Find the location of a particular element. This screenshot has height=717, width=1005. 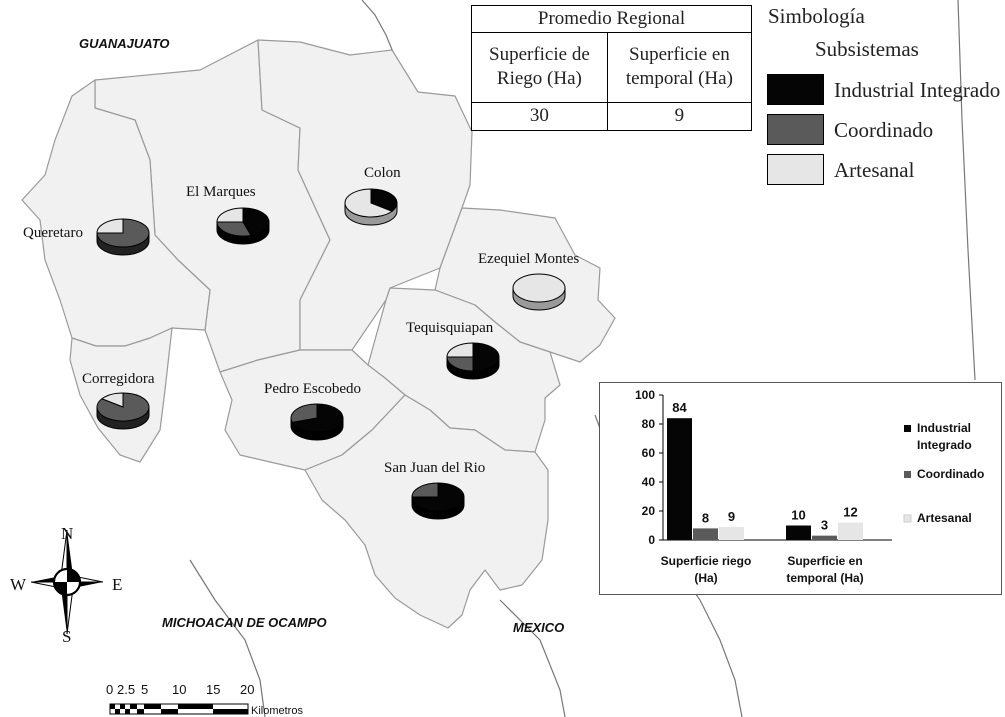

municipality-label: Corregidora is located at coordinates (118, 379).